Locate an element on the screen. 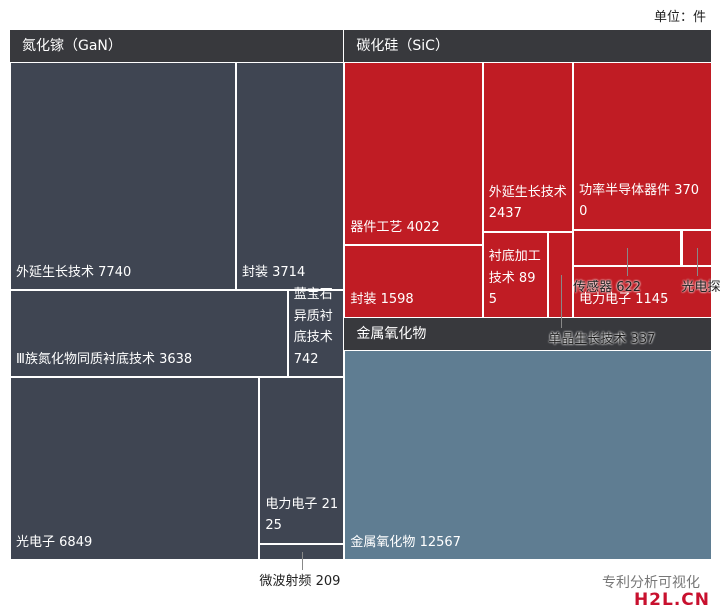 The image size is (720, 614). cell-label: 封装 3714 is located at coordinates (290, 272).